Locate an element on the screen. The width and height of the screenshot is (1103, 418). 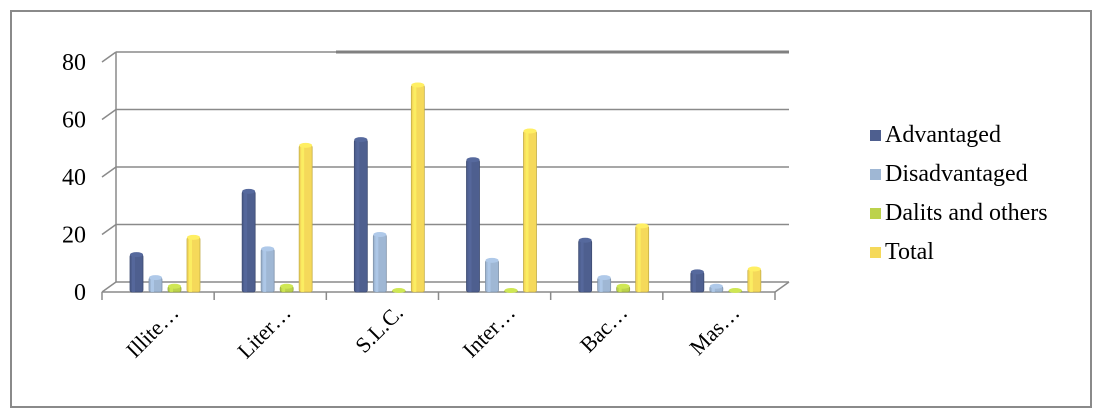
y-tick-label: 80 is located at coordinates (74, 63).